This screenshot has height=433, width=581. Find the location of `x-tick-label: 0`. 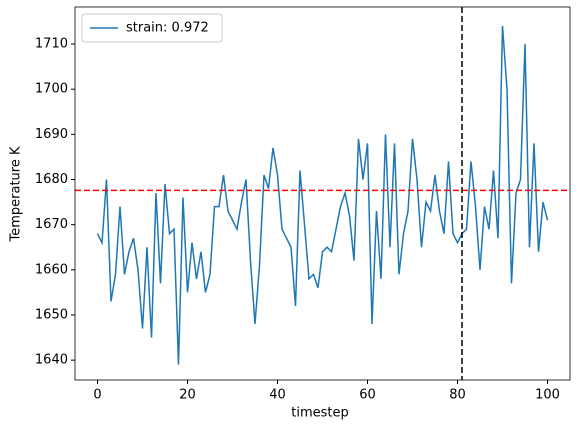

x-tick-label: 0 is located at coordinates (97, 395).